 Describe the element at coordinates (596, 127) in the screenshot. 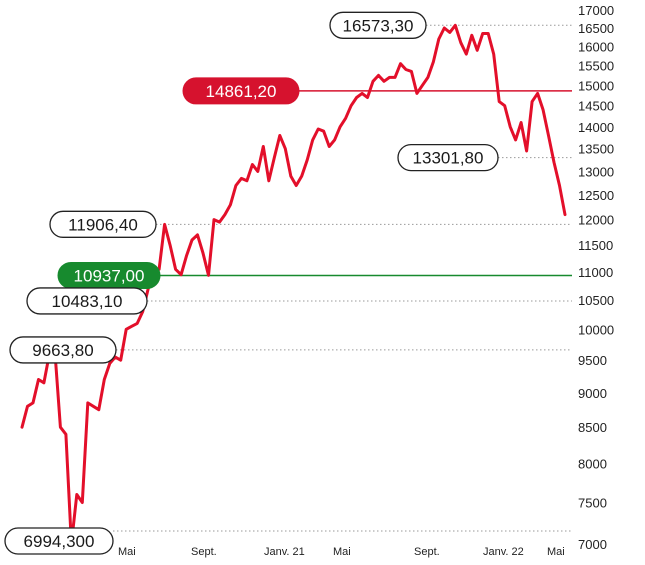

I see `y-tick-label: 14000` at that location.